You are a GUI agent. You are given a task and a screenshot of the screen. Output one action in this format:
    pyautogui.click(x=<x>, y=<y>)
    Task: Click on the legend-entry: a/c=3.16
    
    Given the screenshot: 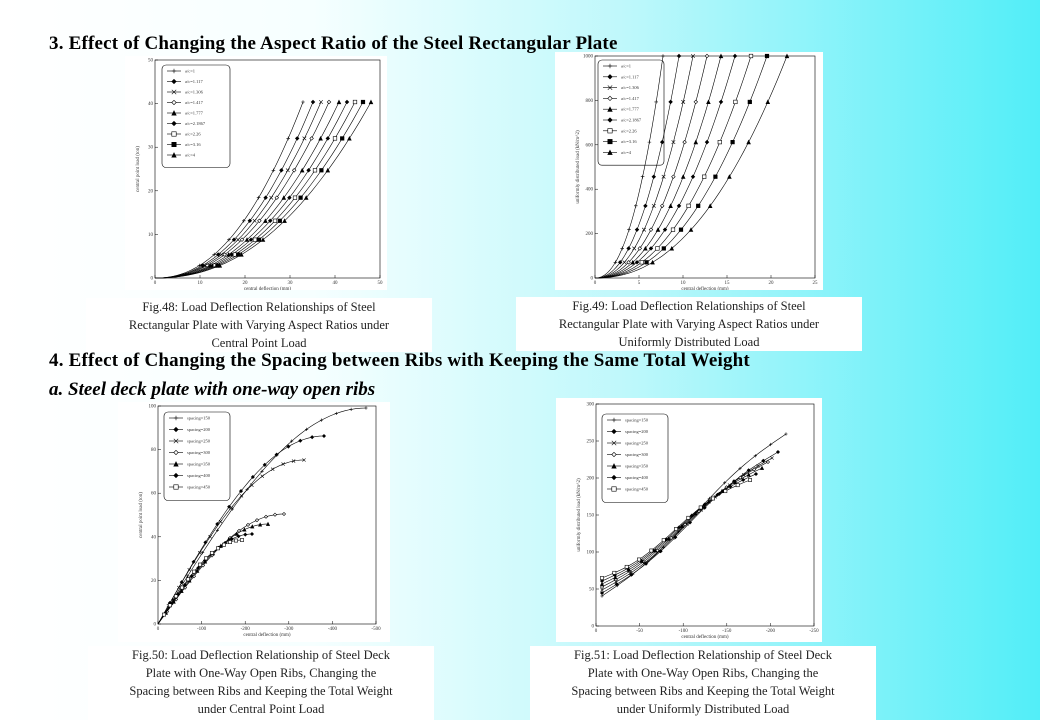 What is the action you would take?
    pyautogui.click(x=193, y=144)
    